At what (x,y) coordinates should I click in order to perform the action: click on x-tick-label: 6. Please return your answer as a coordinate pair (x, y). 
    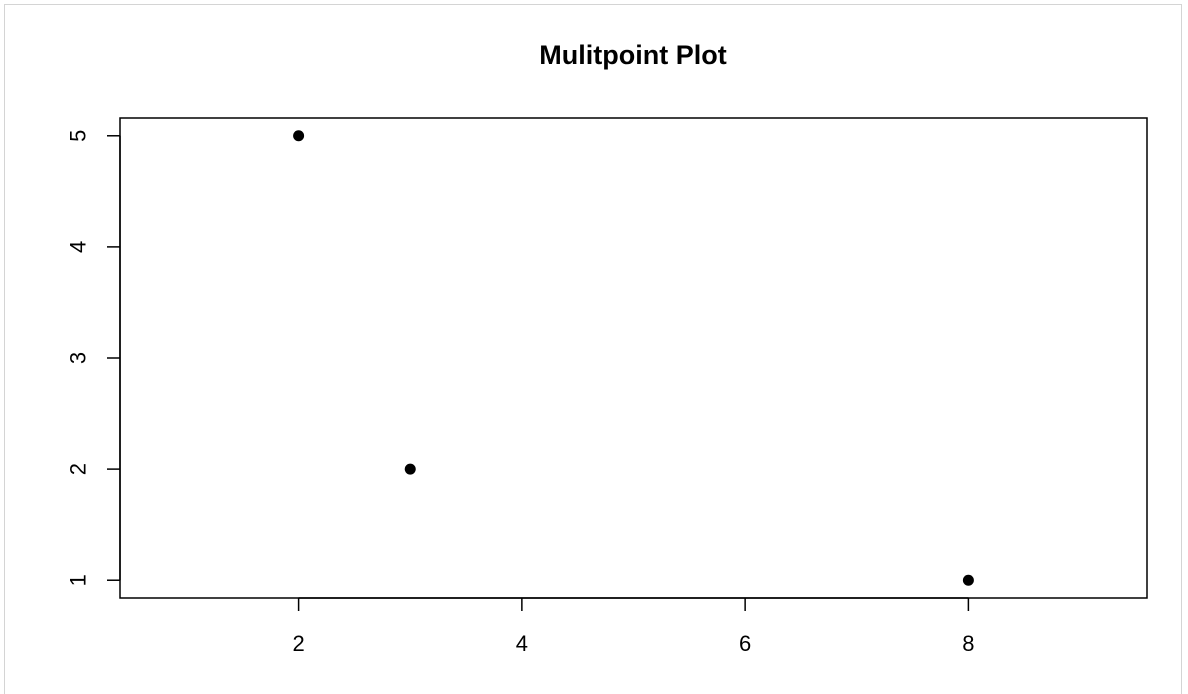
    Looking at the image, I should click on (745, 643).